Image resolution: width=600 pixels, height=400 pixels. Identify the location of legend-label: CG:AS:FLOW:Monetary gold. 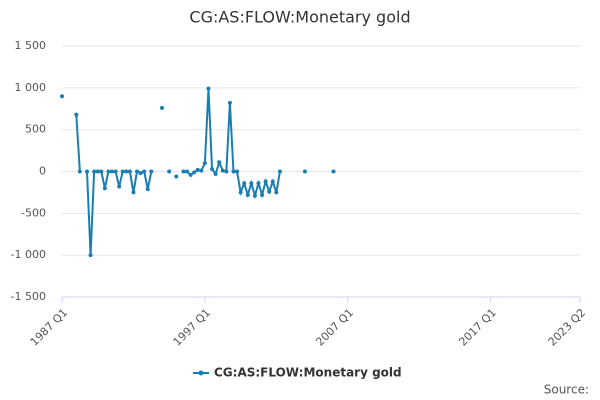
(308, 373).